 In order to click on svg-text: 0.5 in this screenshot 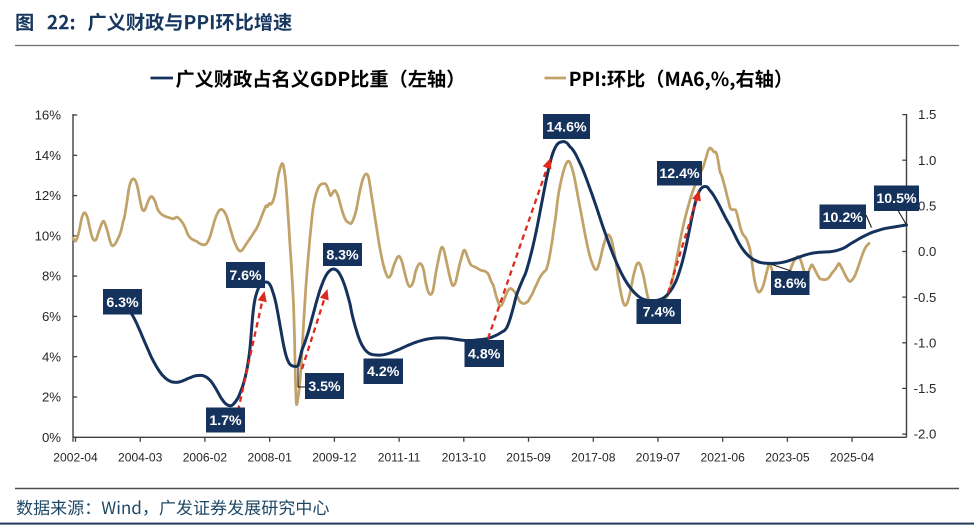, I will do `click(927, 205)`.